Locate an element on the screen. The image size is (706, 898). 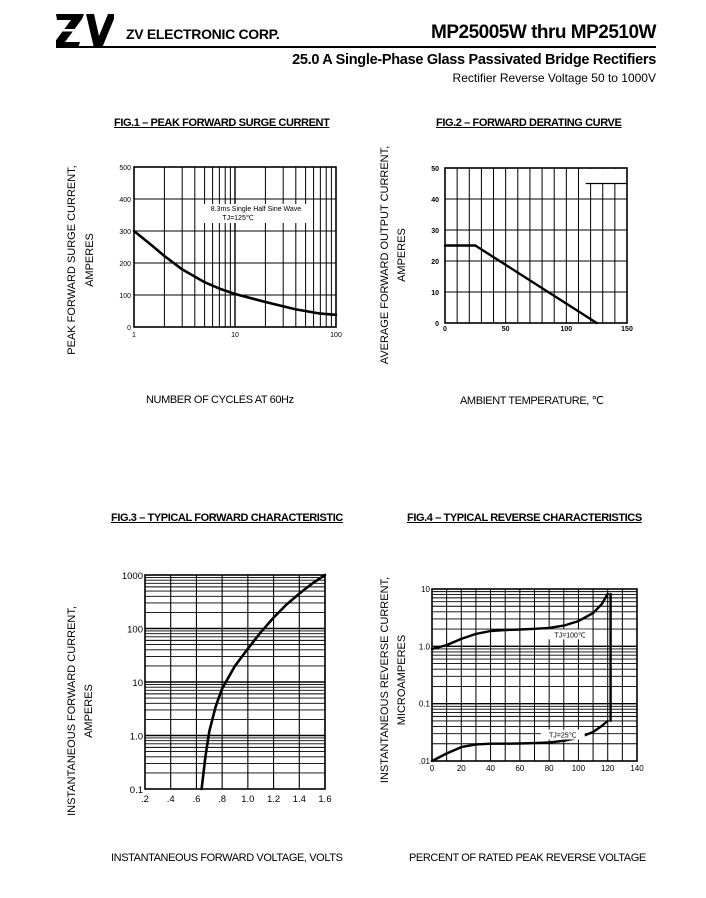
fig1-y-tick: 200 is located at coordinates (125, 264).